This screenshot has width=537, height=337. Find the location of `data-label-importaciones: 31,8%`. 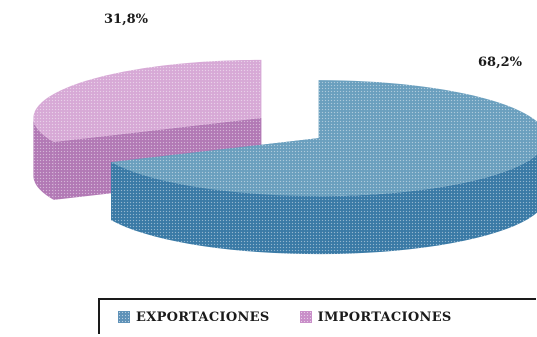

data-label-importaciones: 31,8% is located at coordinates (126, 19).